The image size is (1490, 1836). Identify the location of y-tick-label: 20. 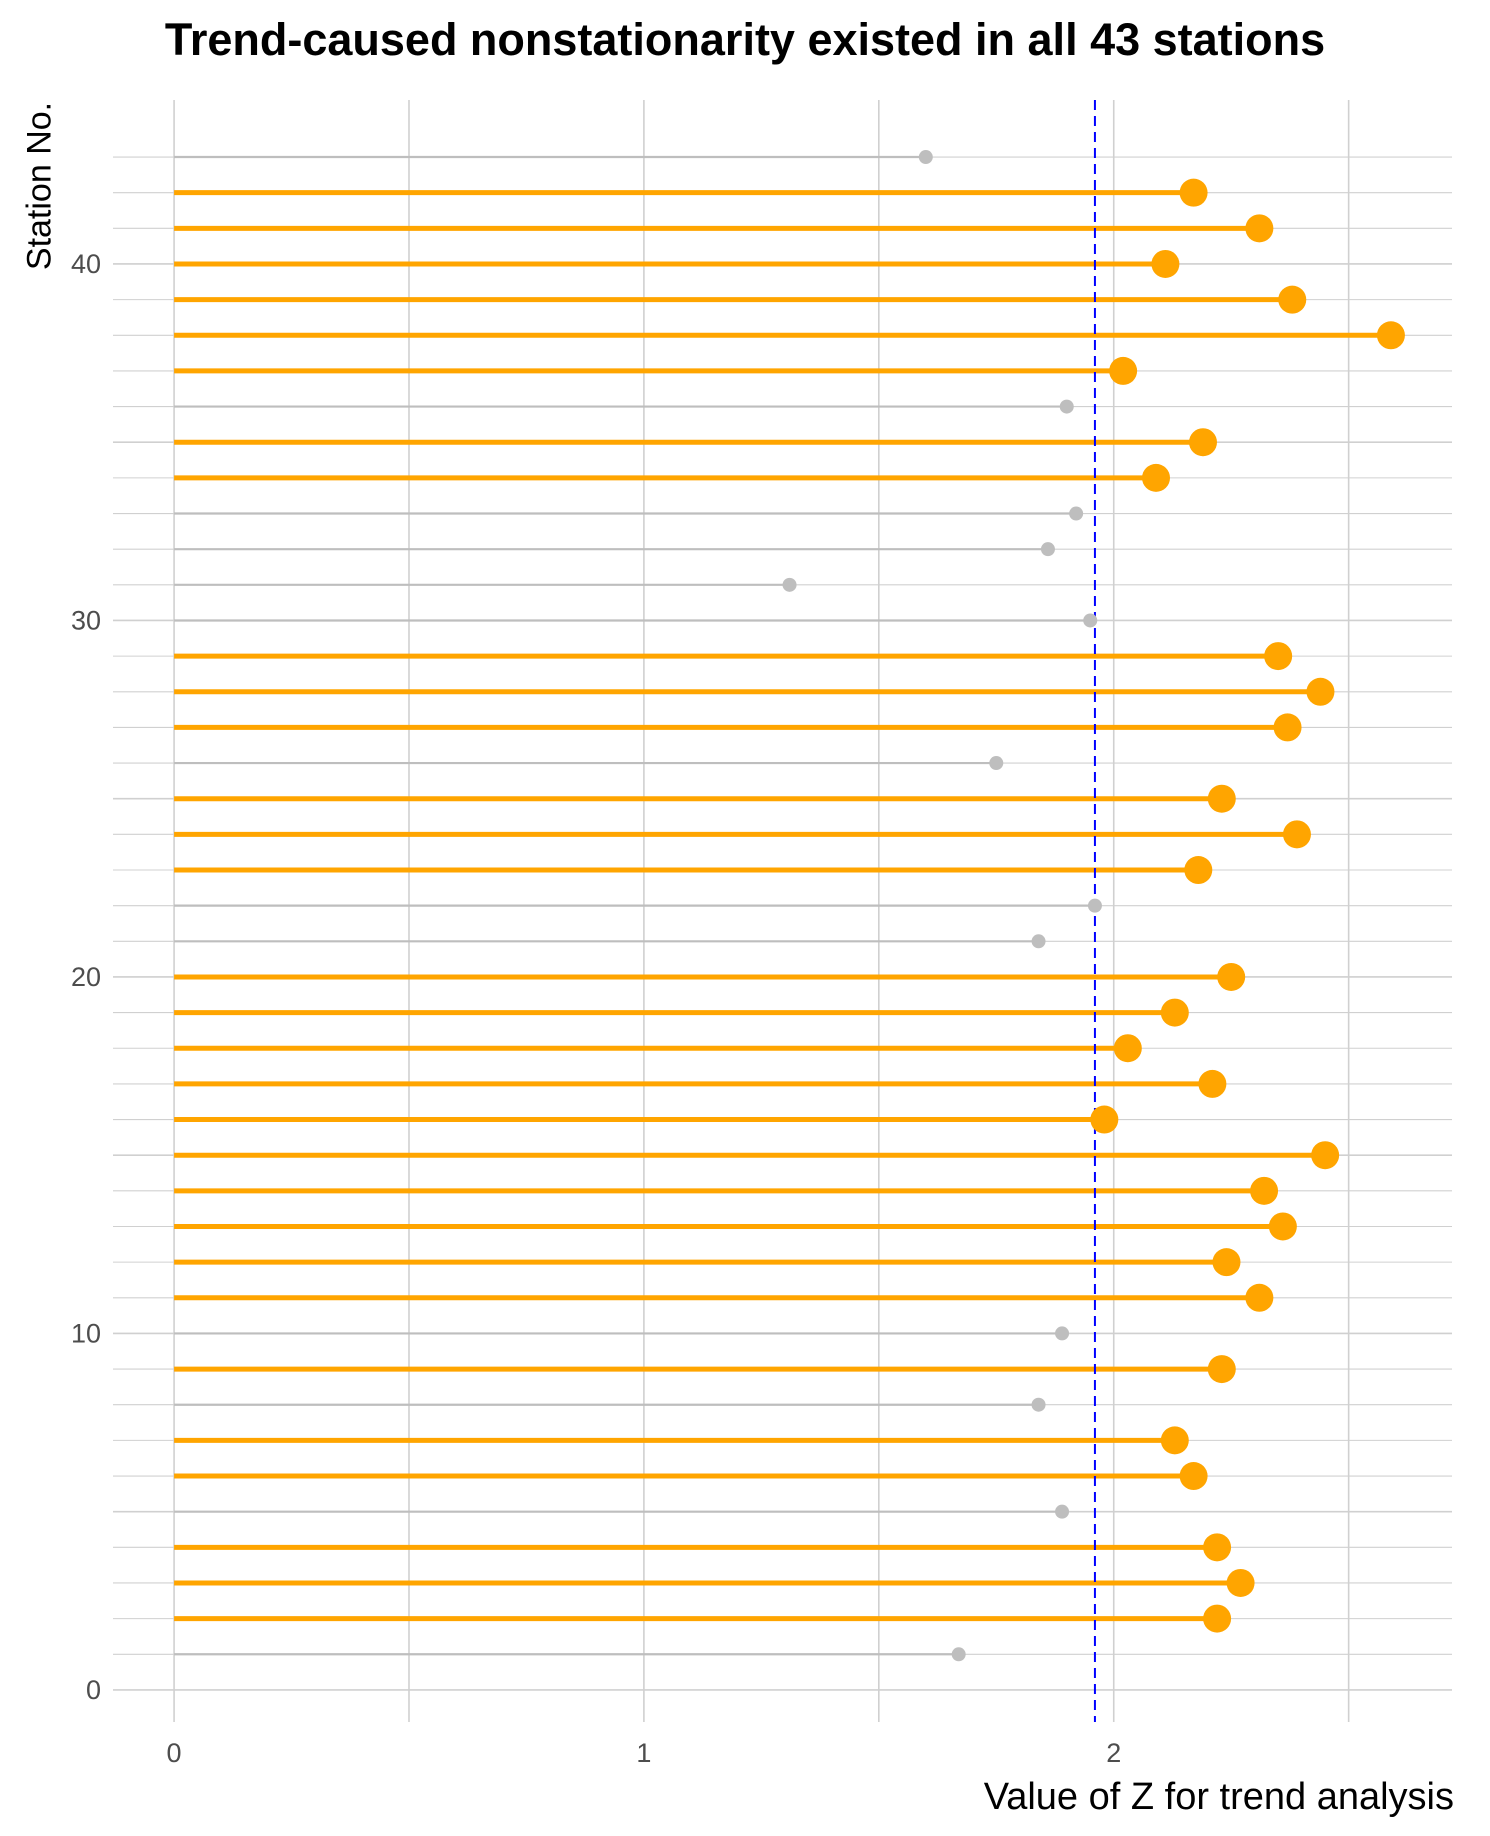
(86, 977).